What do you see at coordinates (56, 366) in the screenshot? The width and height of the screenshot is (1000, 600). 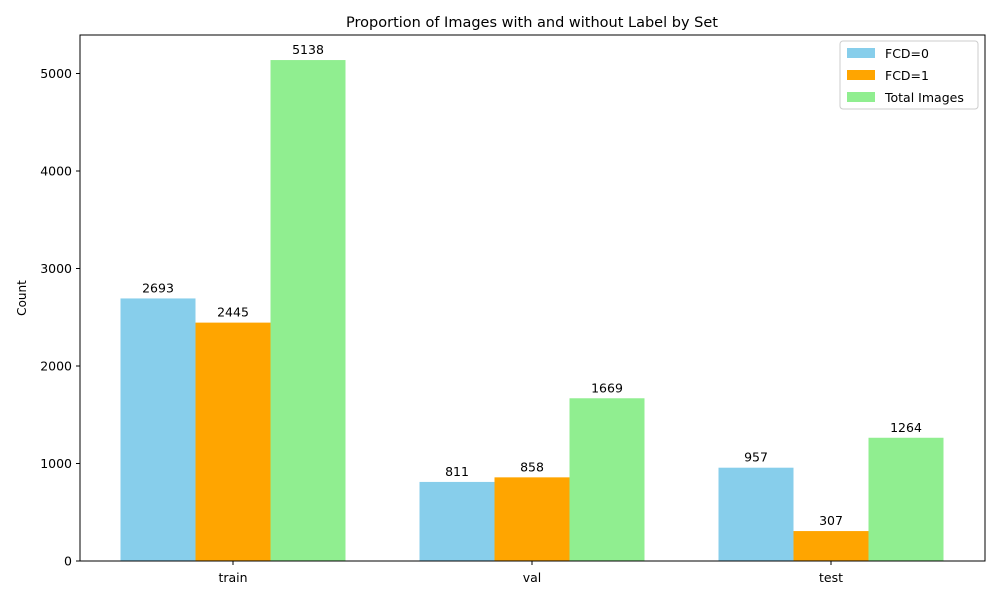 I see `y-tick-label: 2000` at bounding box center [56, 366].